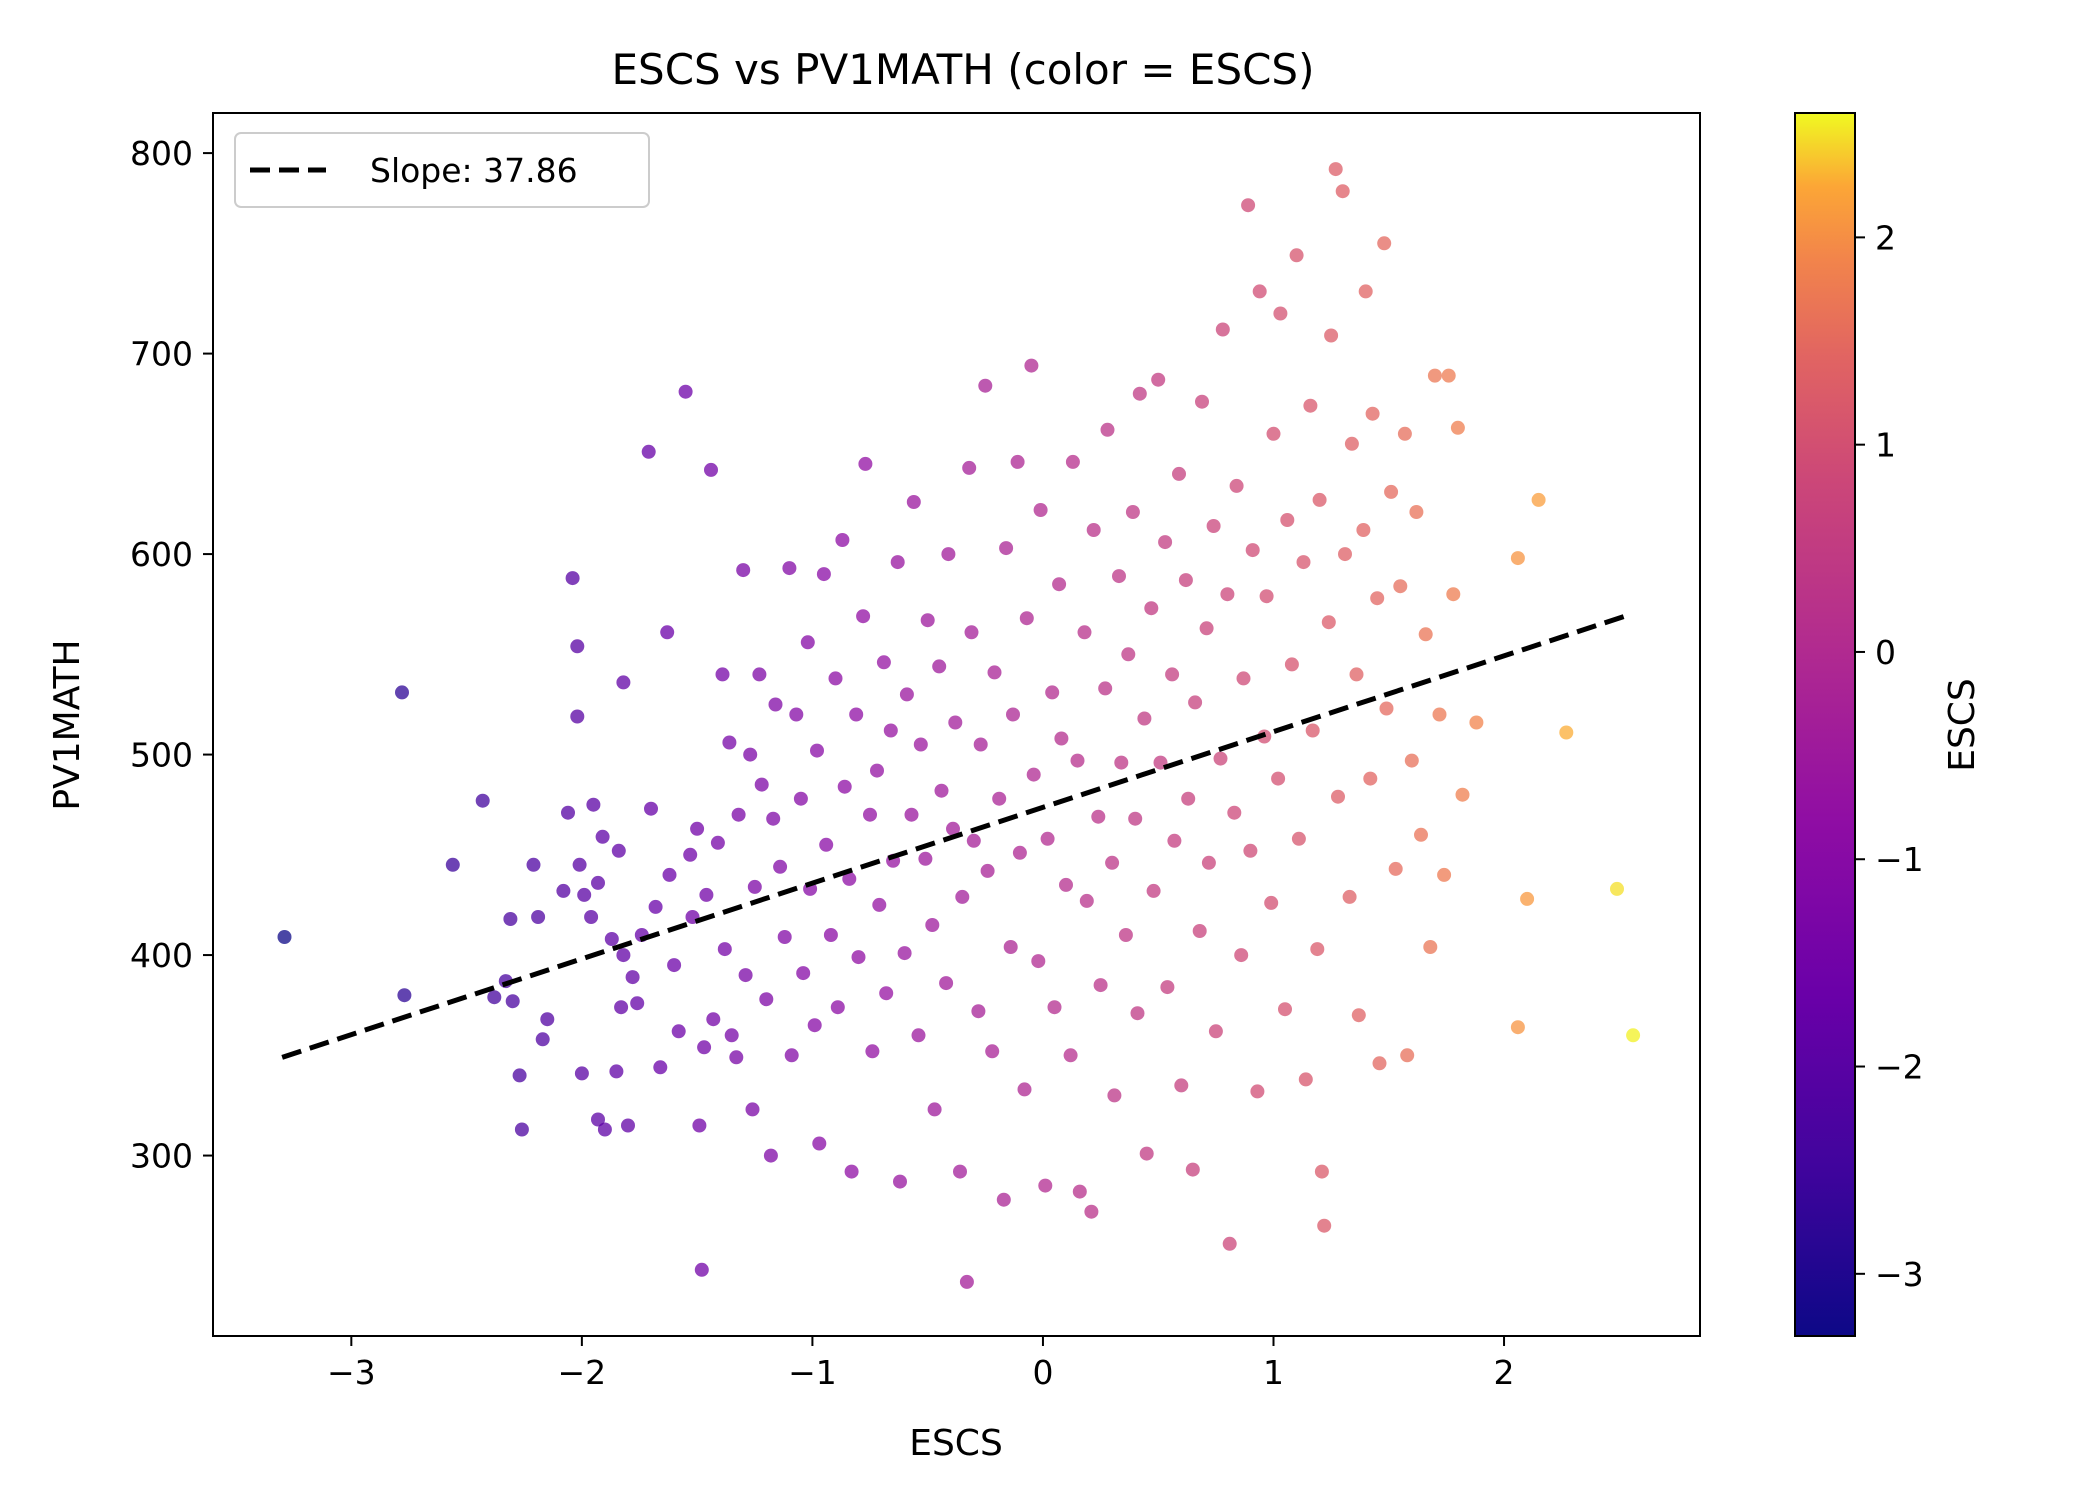 This screenshot has width=2100, height=1500. What do you see at coordinates (161, 1156) in the screenshot?
I see `y-tick-label: 300` at bounding box center [161, 1156].